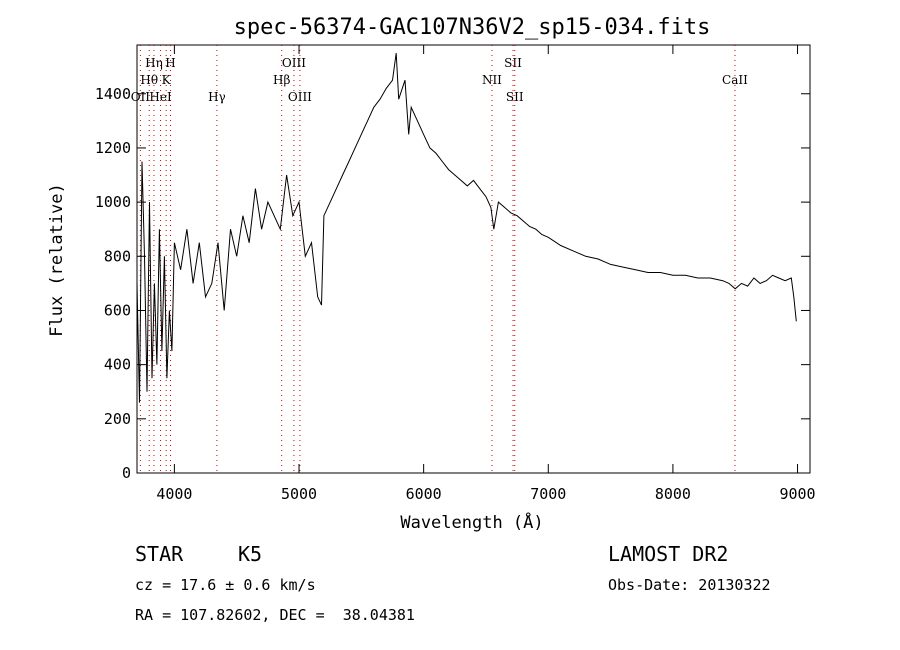 This screenshot has width=900, height=650. Describe the element at coordinates (117, 365) in the screenshot. I see `y-tick-label: 400` at that location.